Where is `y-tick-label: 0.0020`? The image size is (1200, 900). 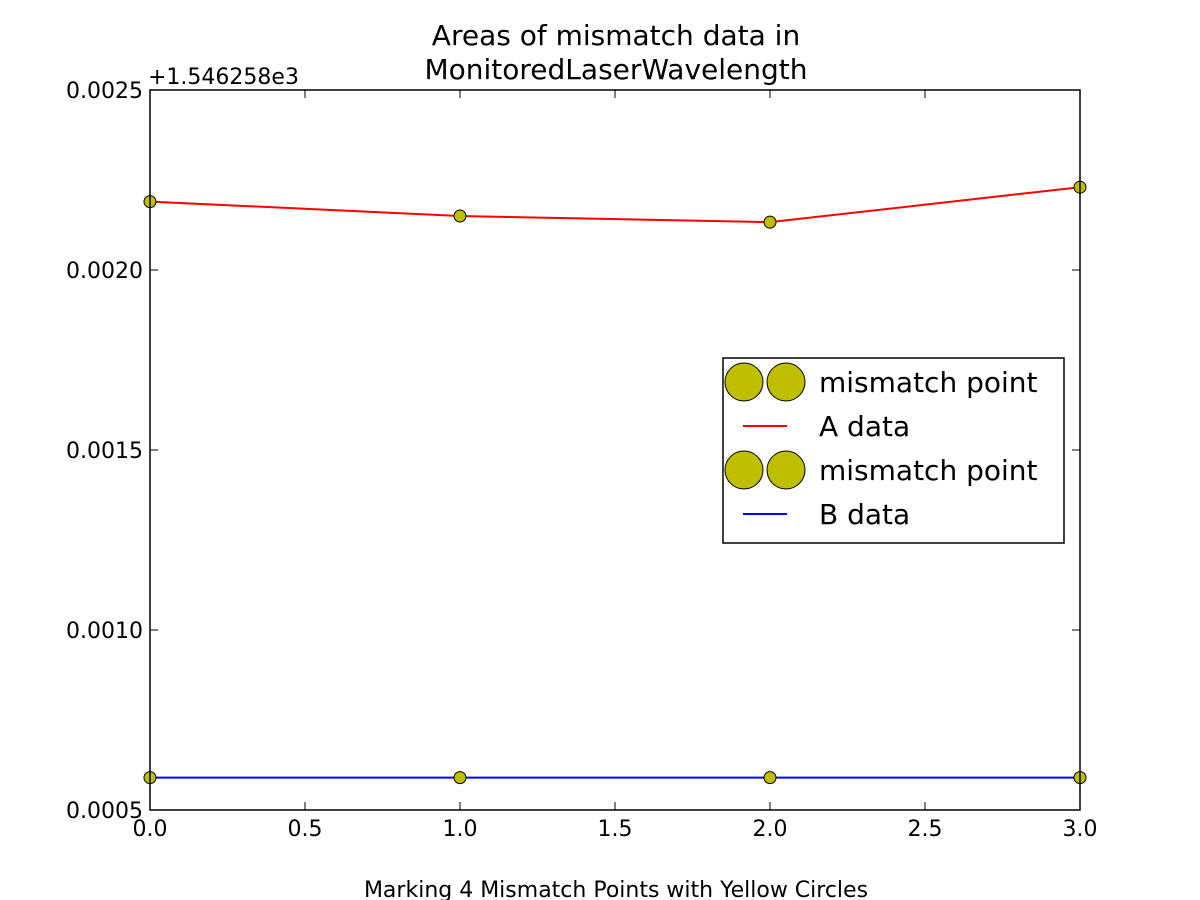
y-tick-label: 0.0020 is located at coordinates (104, 271).